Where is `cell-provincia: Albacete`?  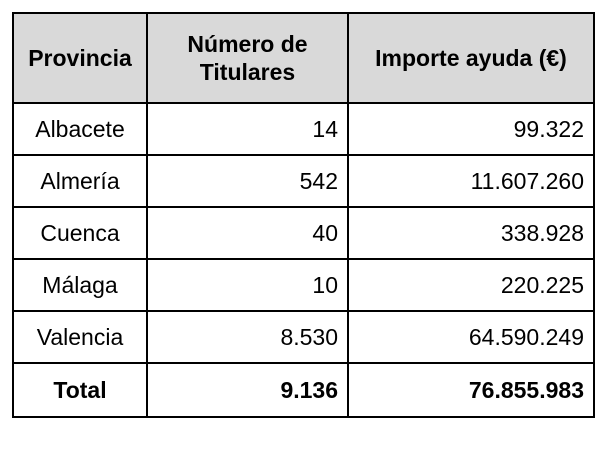 cell-provincia: Albacete is located at coordinates (80, 129).